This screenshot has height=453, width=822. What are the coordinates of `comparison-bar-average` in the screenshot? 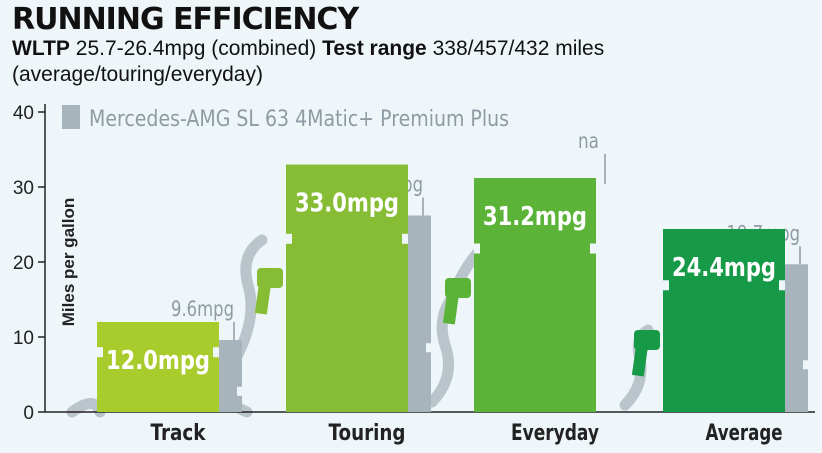 It's located at (796, 338).